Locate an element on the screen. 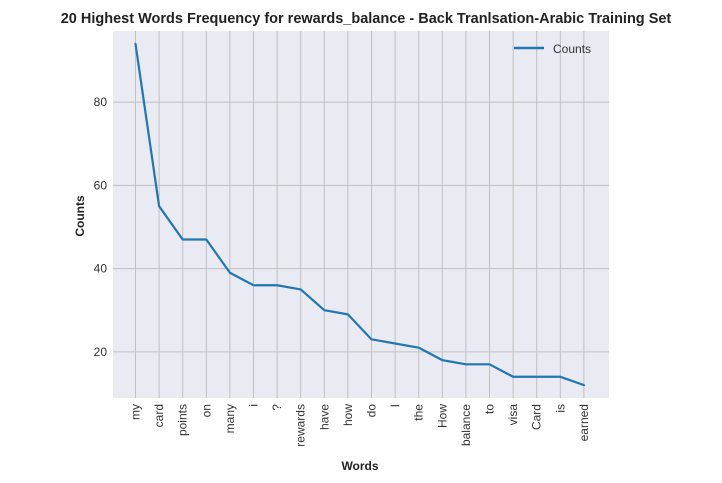  x-tick-label-16: visa is located at coordinates (513, 415).